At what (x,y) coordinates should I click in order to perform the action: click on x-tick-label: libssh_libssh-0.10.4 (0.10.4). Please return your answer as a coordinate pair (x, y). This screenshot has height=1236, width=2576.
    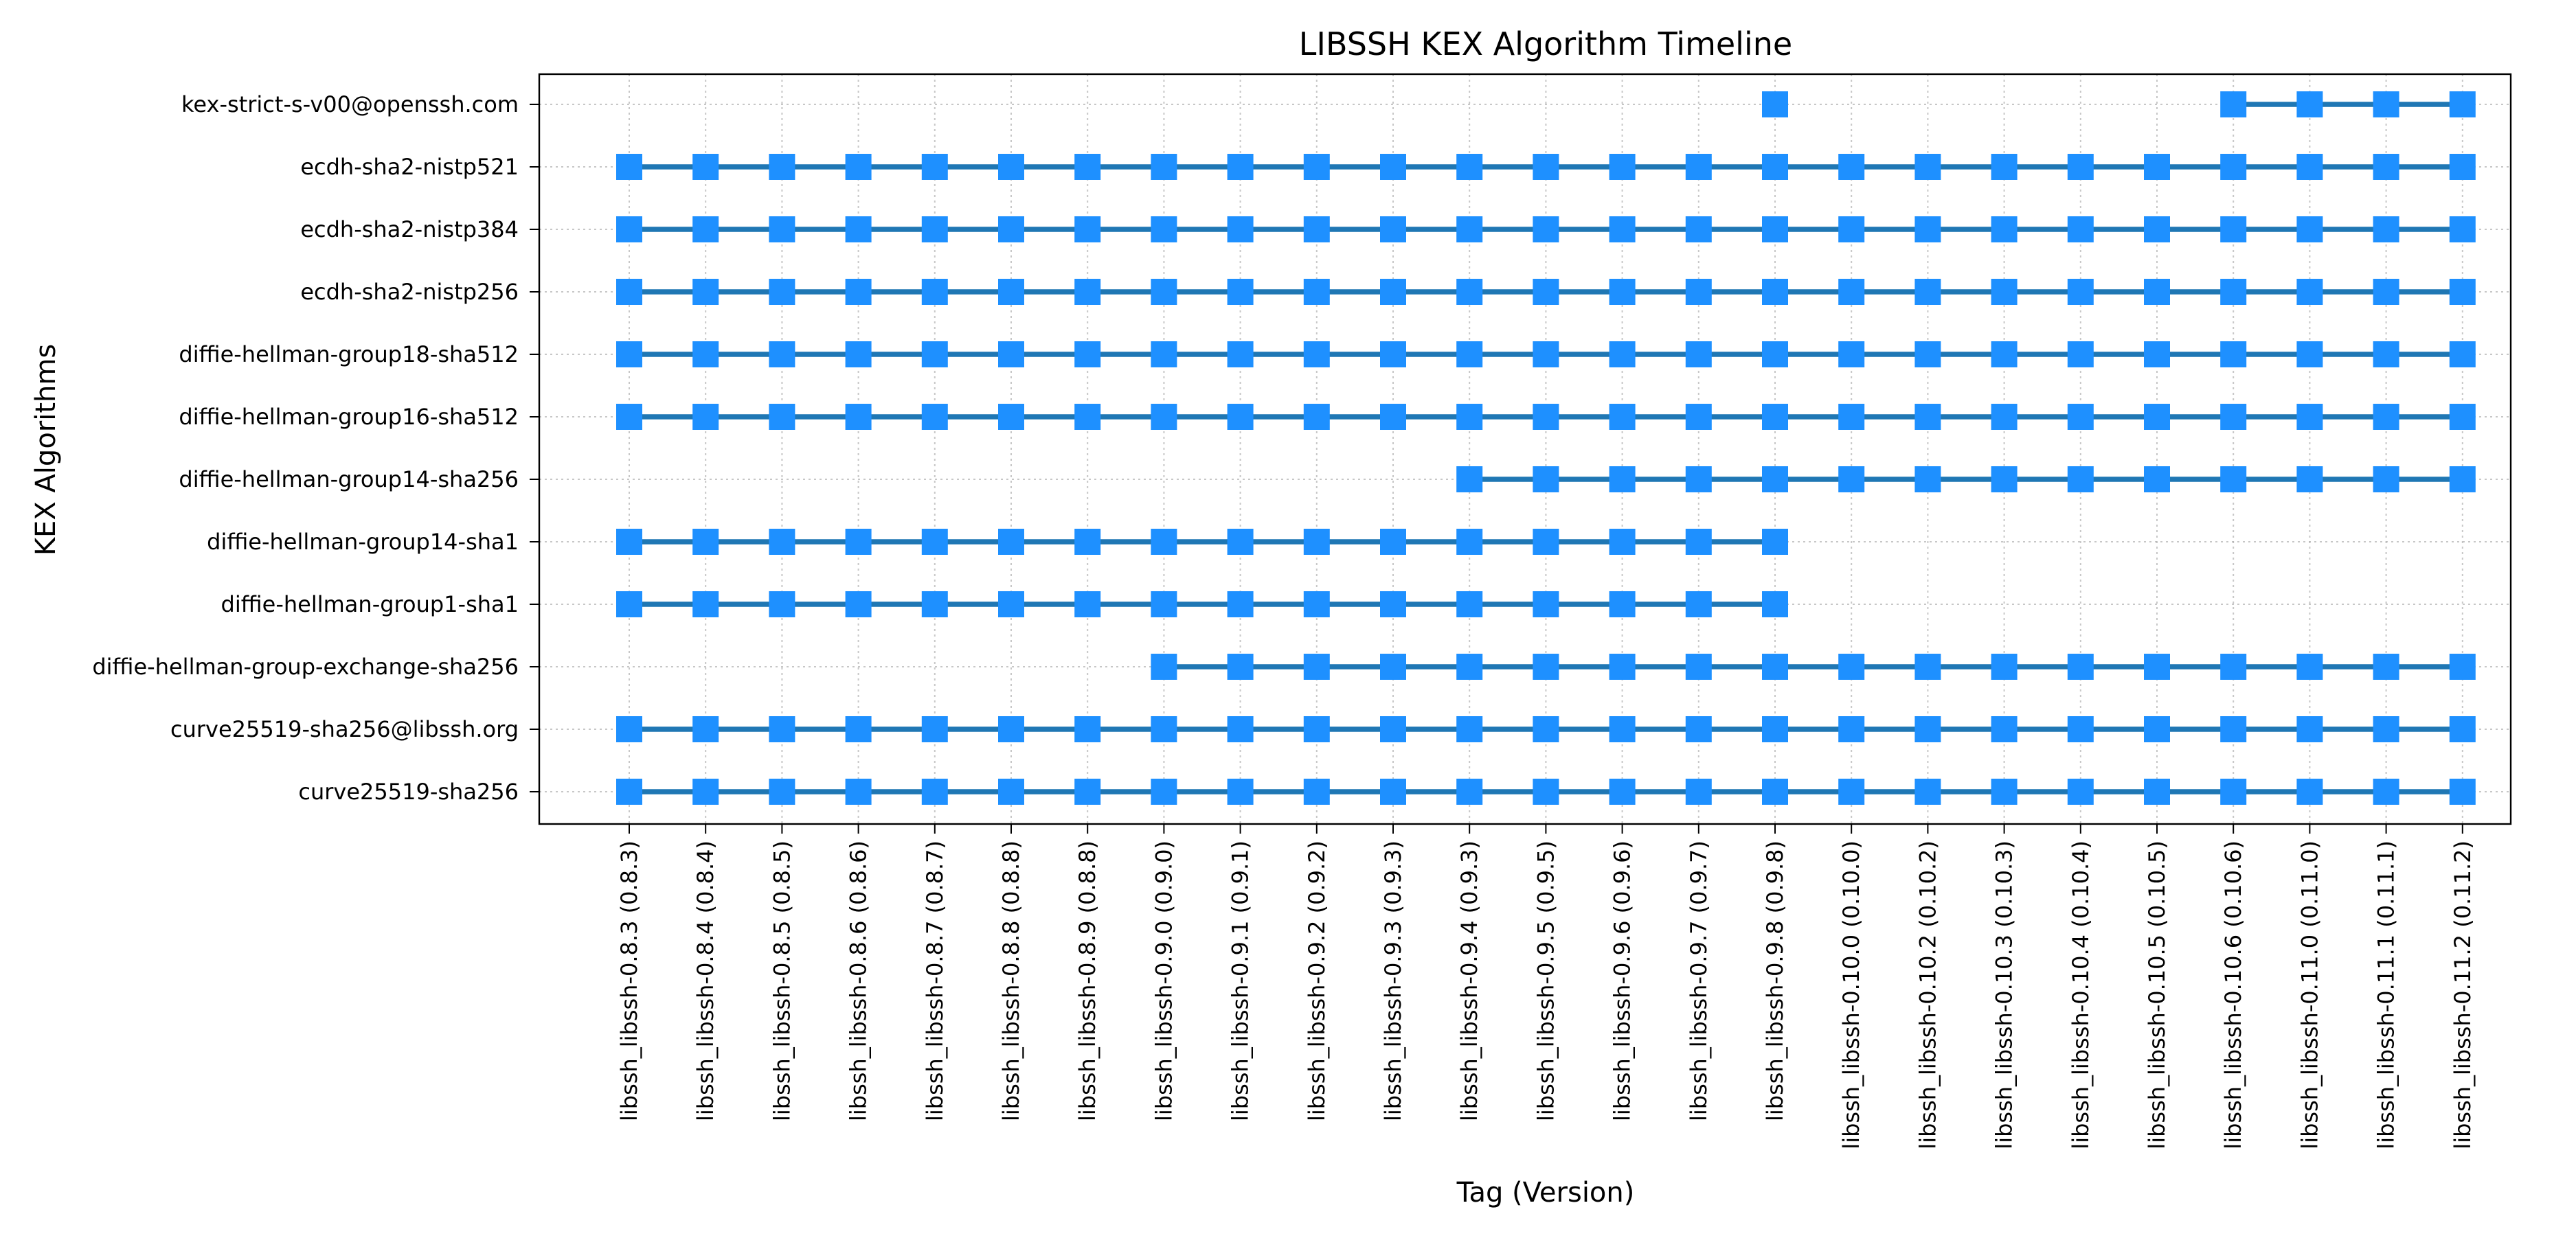
    Looking at the image, I should click on (2081, 994).